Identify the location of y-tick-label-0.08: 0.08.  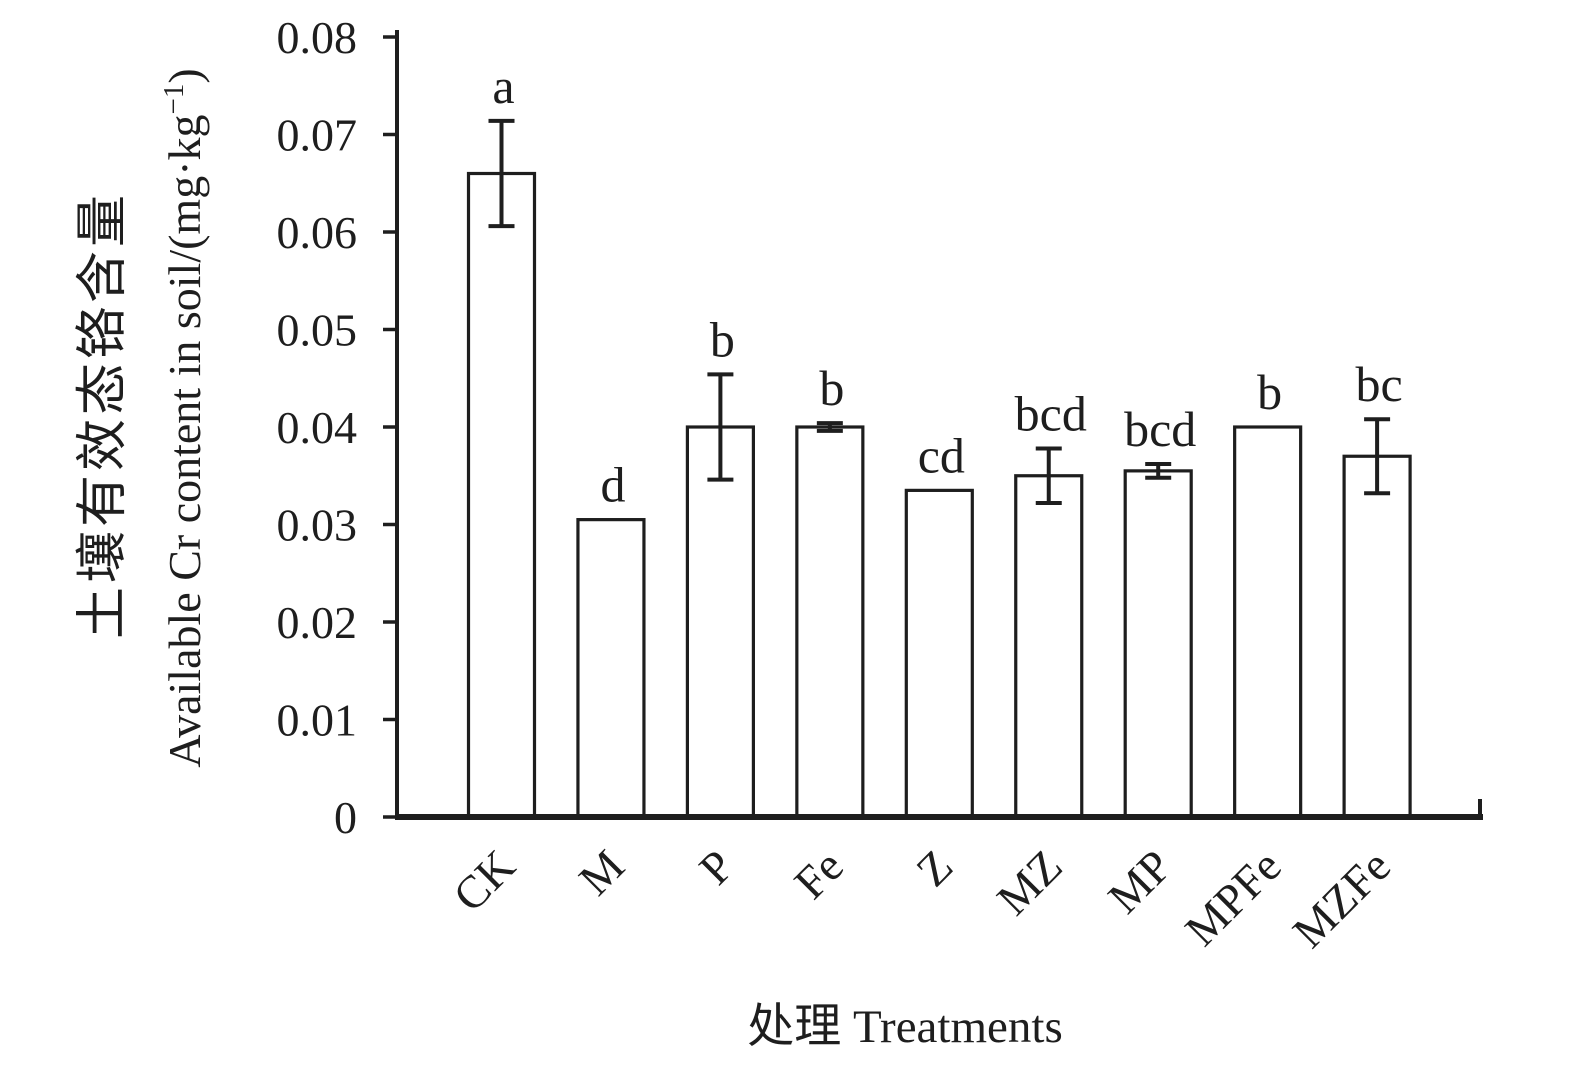
(317, 37).